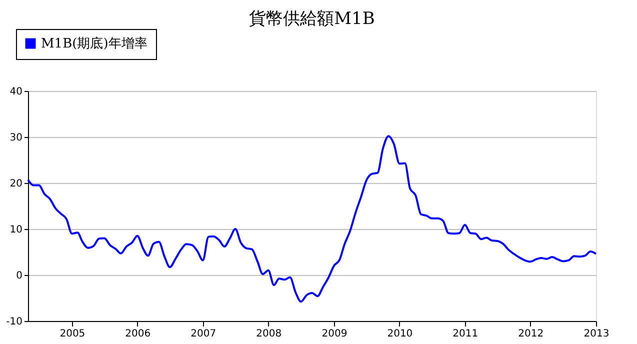  What do you see at coordinates (138, 334) in the screenshot?
I see `x-tick-label: 2006` at bounding box center [138, 334].